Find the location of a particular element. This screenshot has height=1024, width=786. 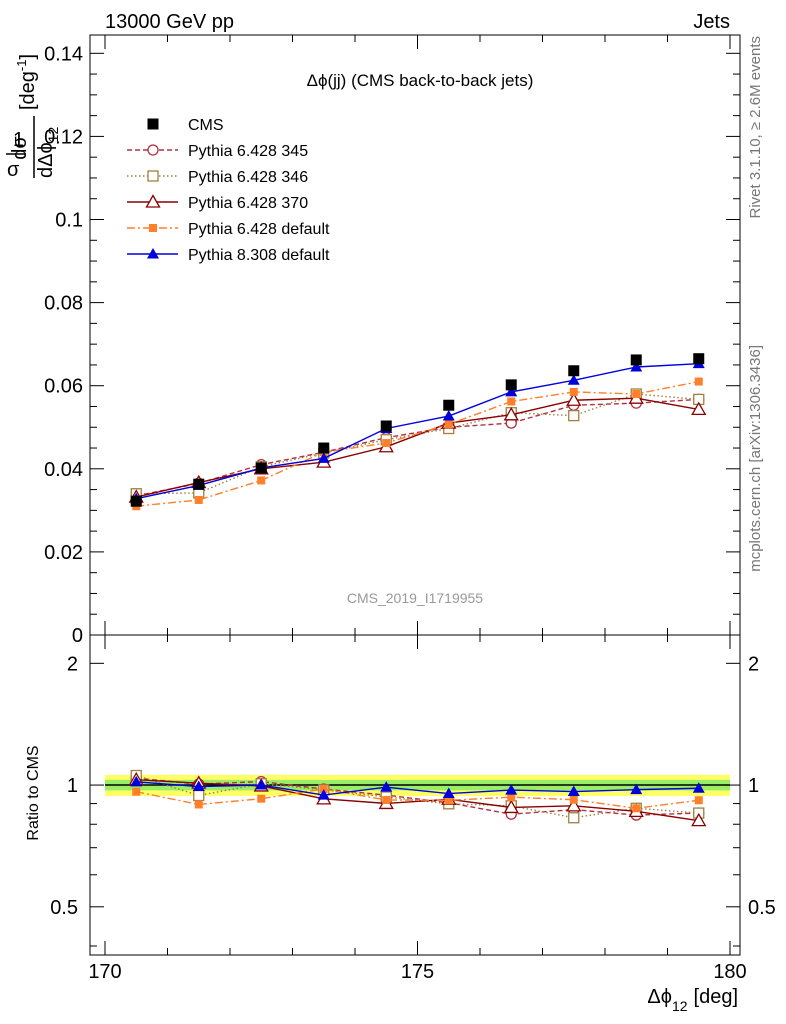

x-tick-label: 170 is located at coordinates (104, 972).